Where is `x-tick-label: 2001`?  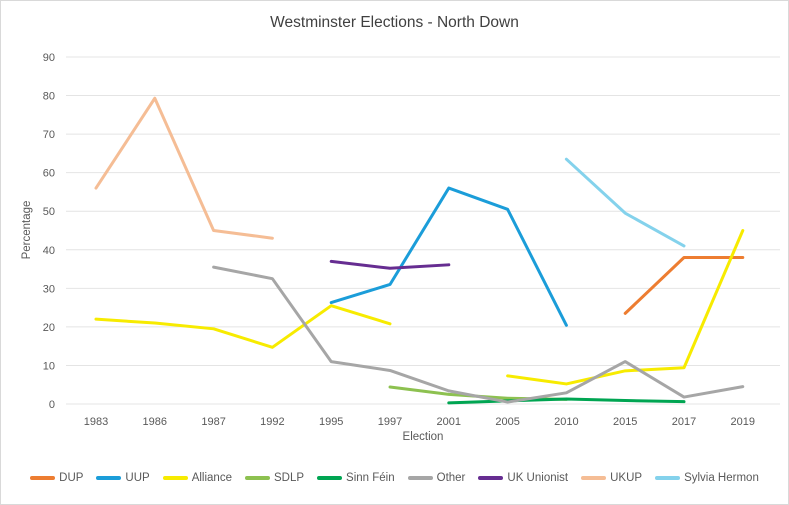
x-tick-label: 2001 is located at coordinates (449, 422).